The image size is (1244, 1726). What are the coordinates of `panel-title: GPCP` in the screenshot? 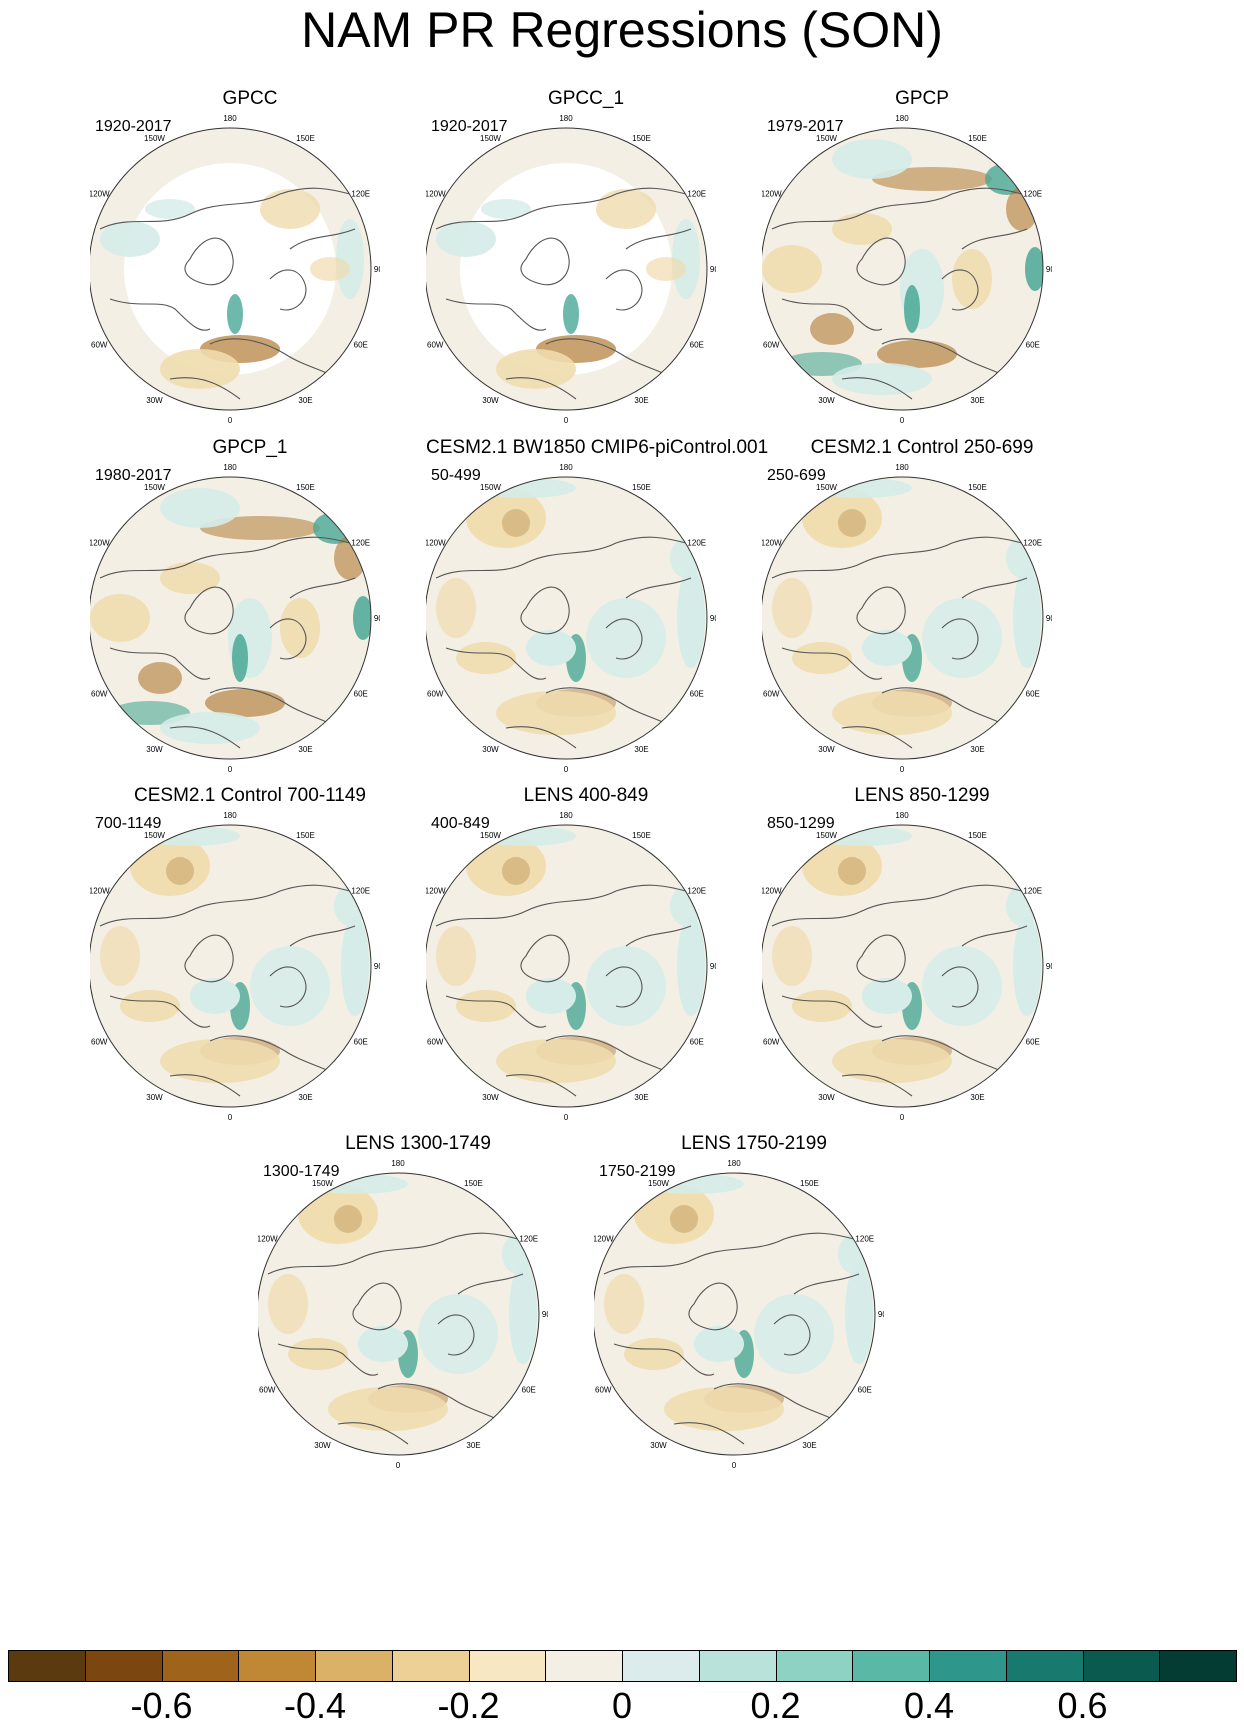 It's located at (922, 98).